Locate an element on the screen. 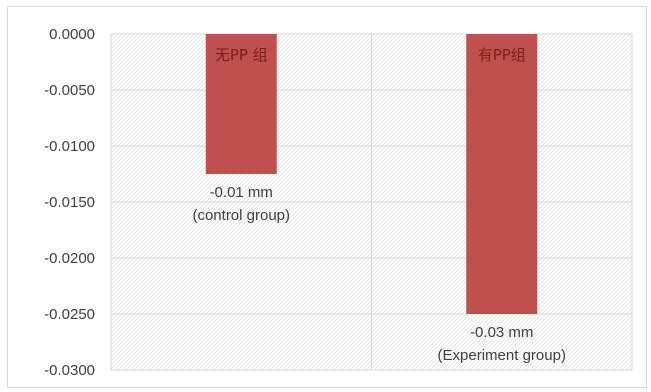  y-tick-label: -0.0250 is located at coordinates (69, 314).